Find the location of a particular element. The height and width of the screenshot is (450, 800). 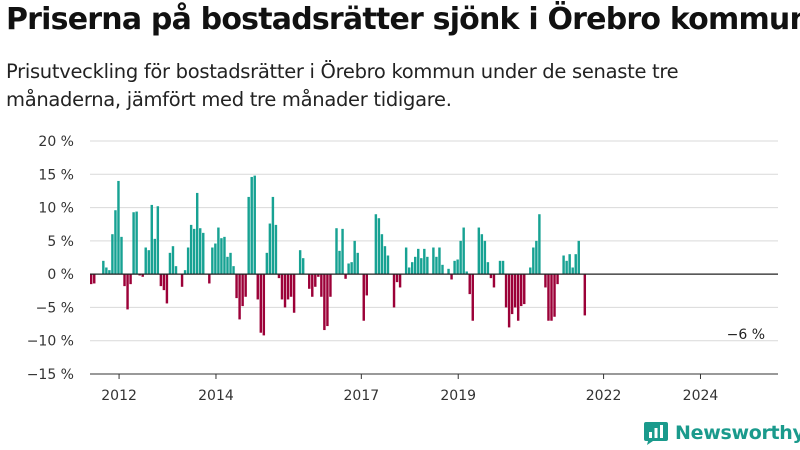

y-tick-label: −15 % is located at coordinates (50, 375).